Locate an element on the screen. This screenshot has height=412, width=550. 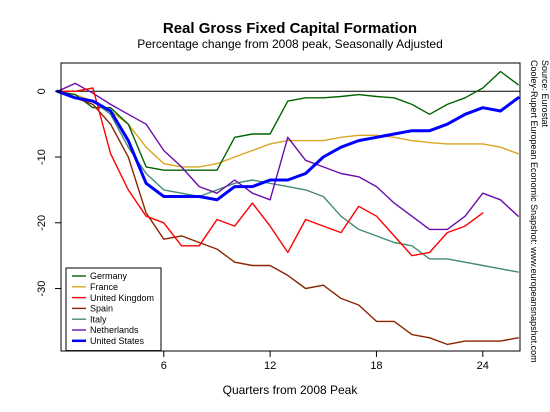
x-tick-label: 18 is located at coordinates (376, 366).